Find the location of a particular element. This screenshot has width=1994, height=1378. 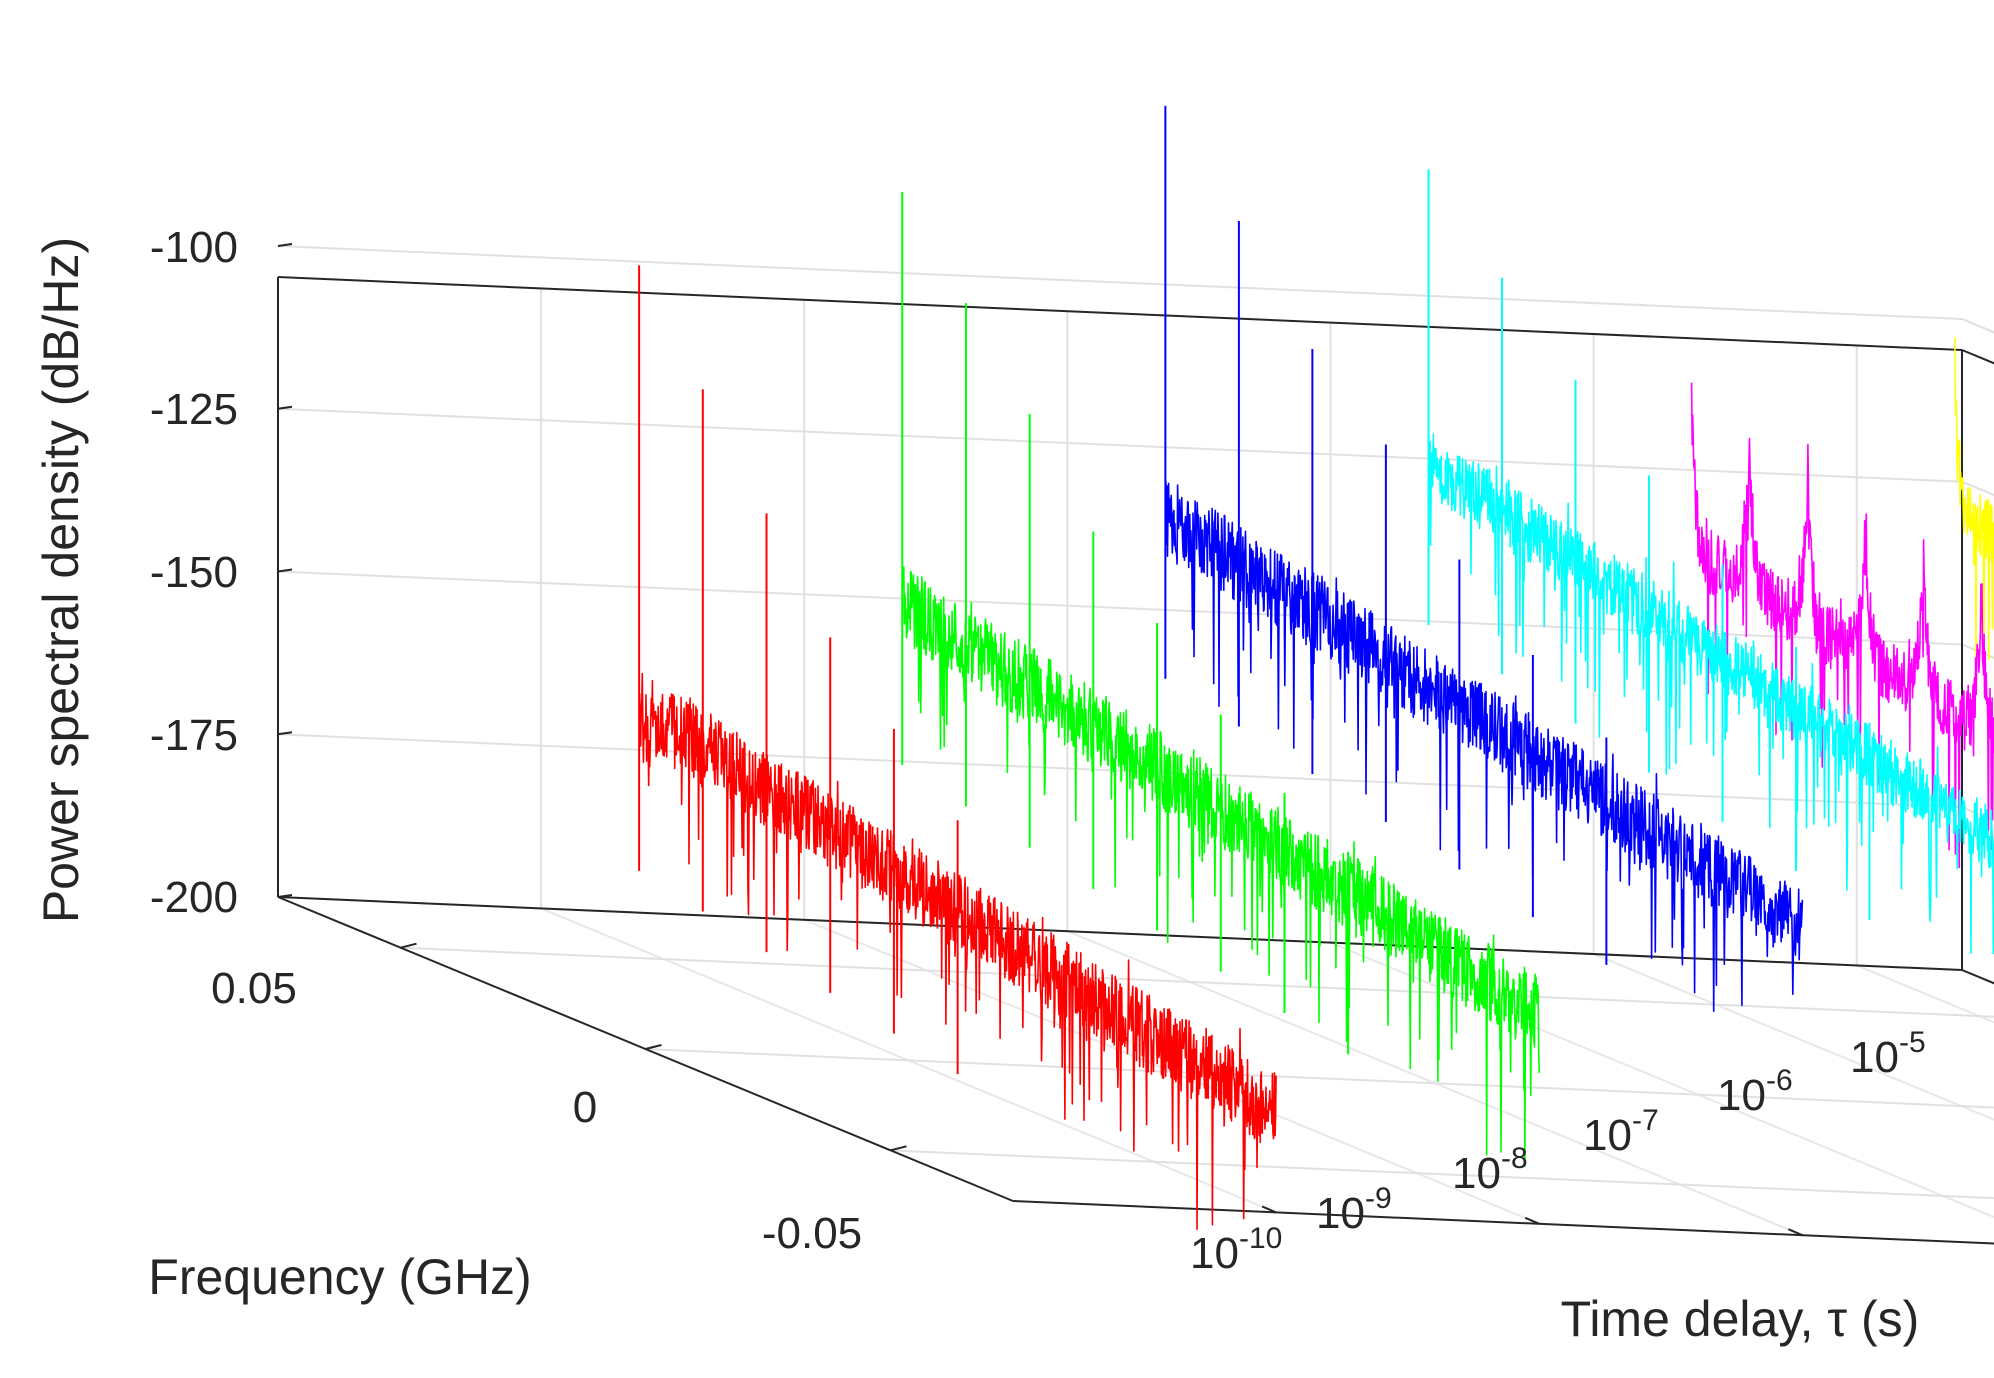

z-tick-label: -175 is located at coordinates (194, 735).